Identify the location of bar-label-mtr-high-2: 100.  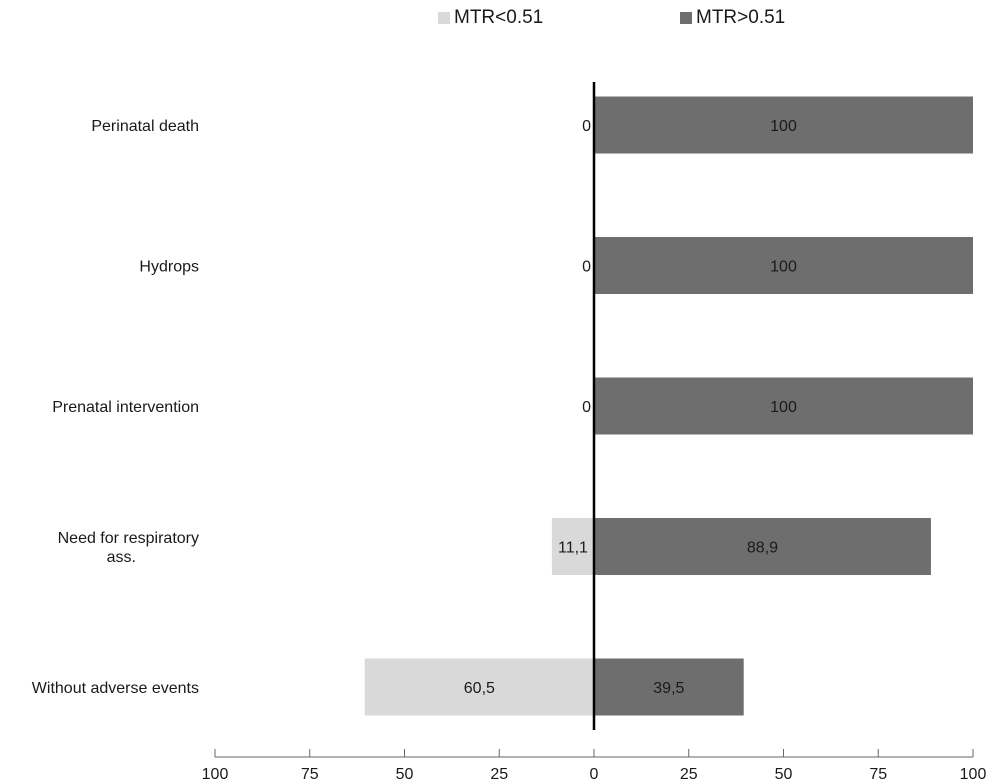
(783, 407).